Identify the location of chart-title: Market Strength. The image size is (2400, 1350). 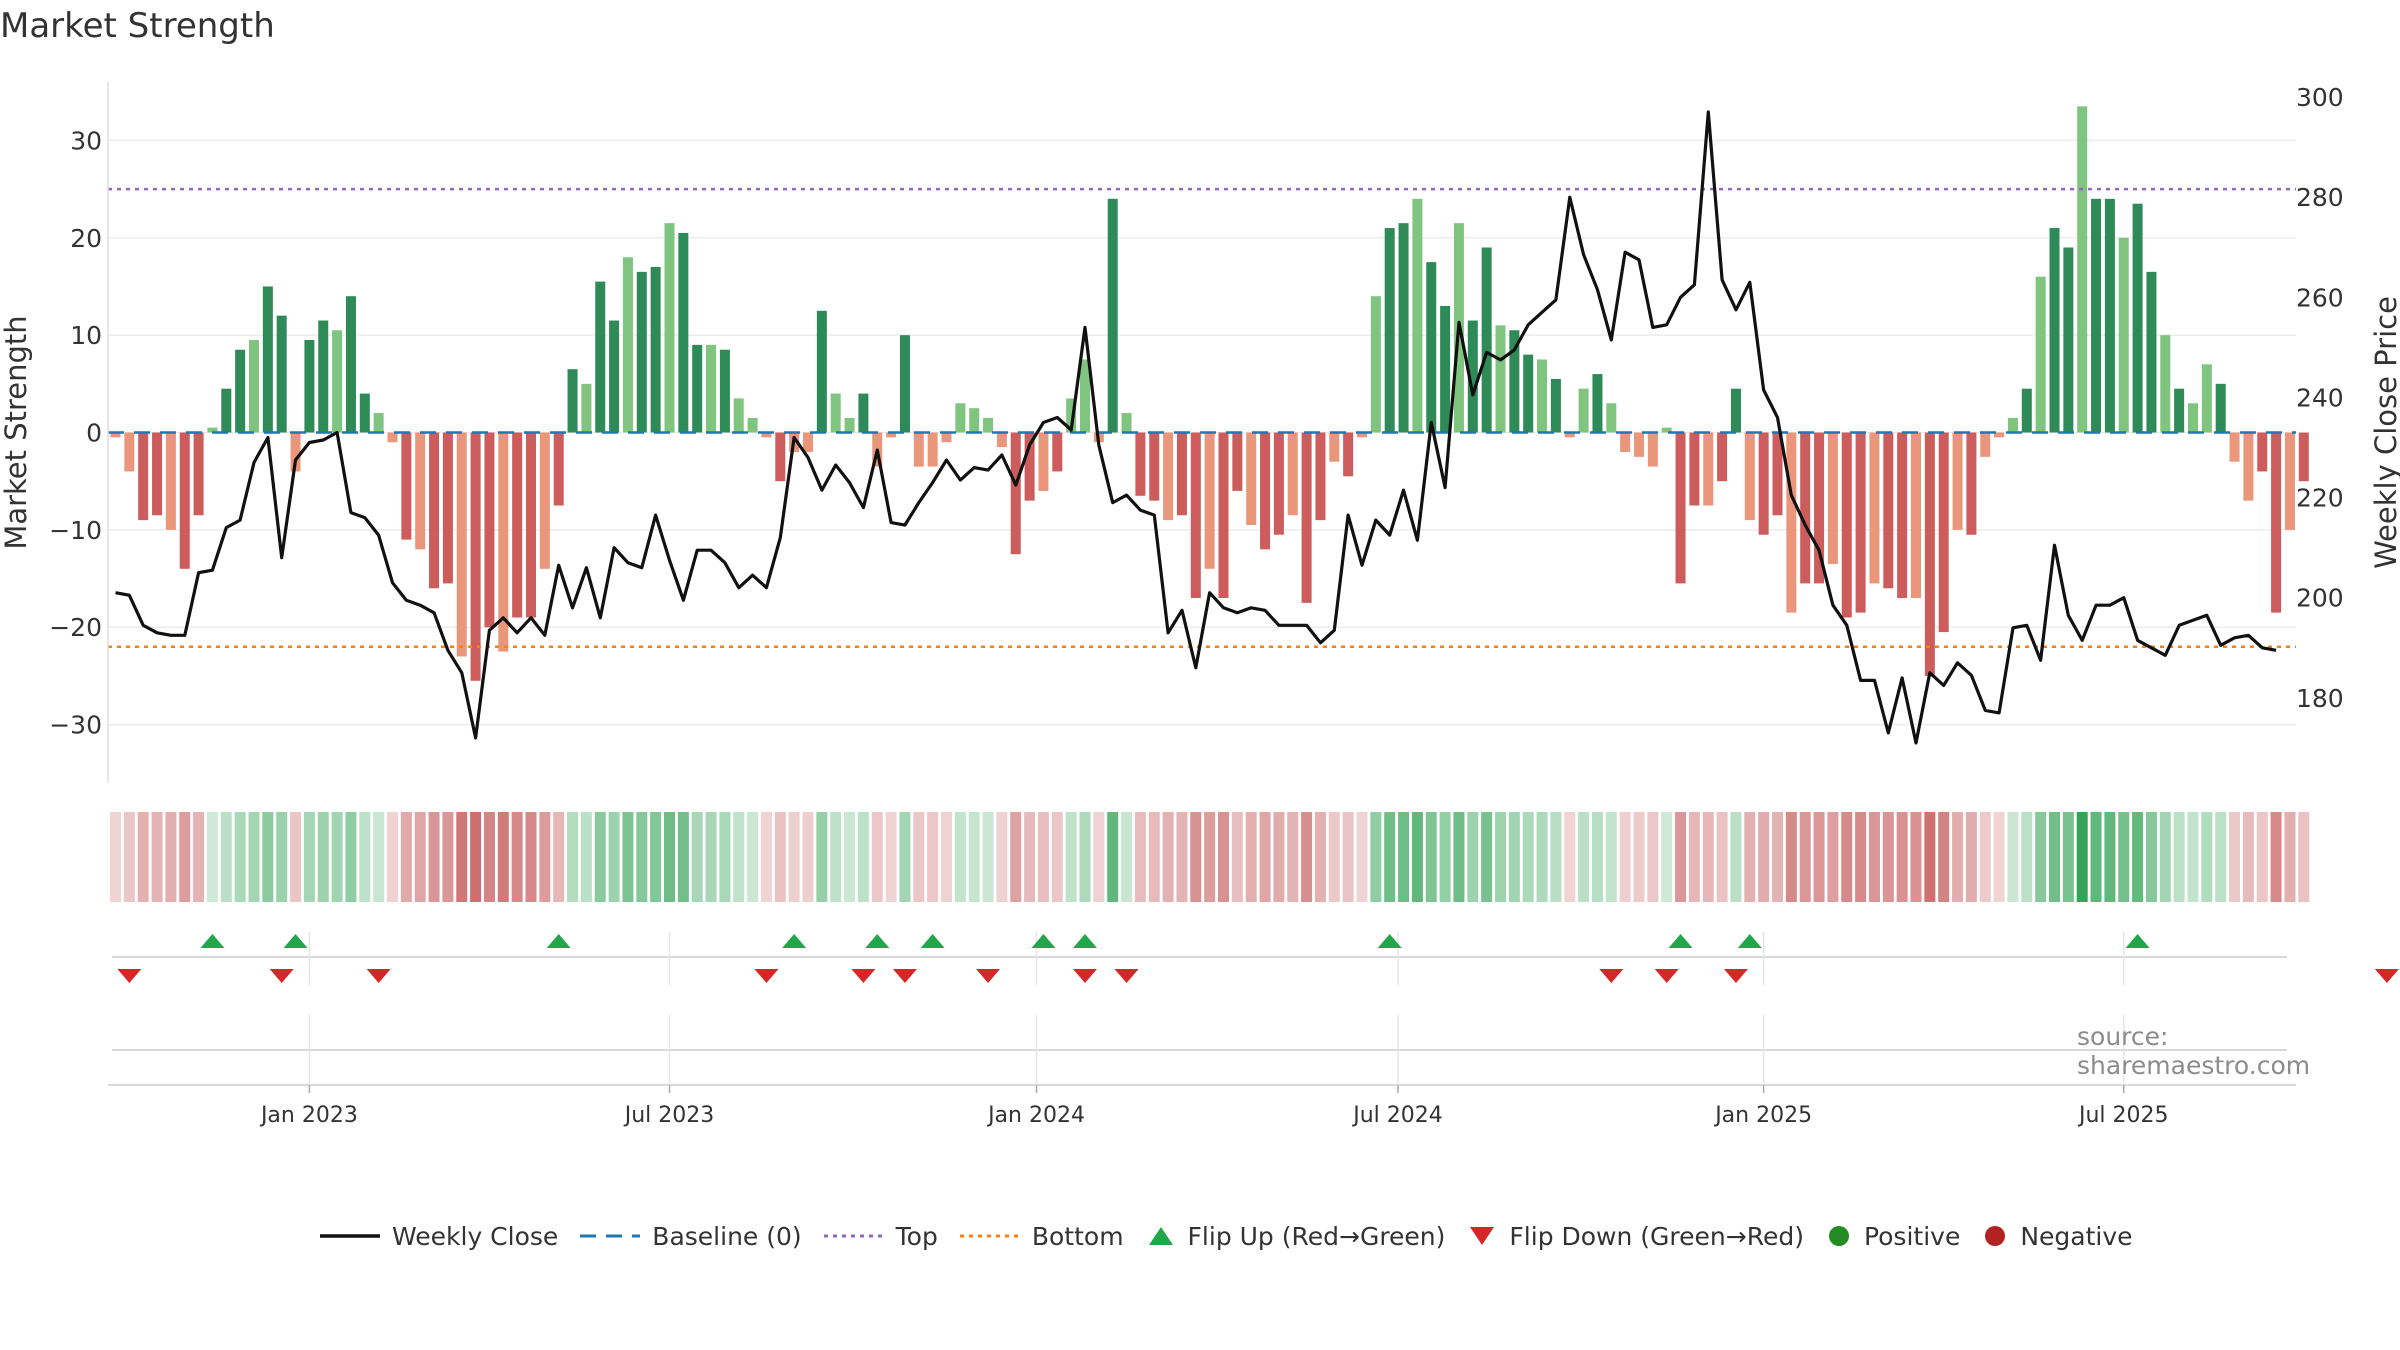
(137, 26).